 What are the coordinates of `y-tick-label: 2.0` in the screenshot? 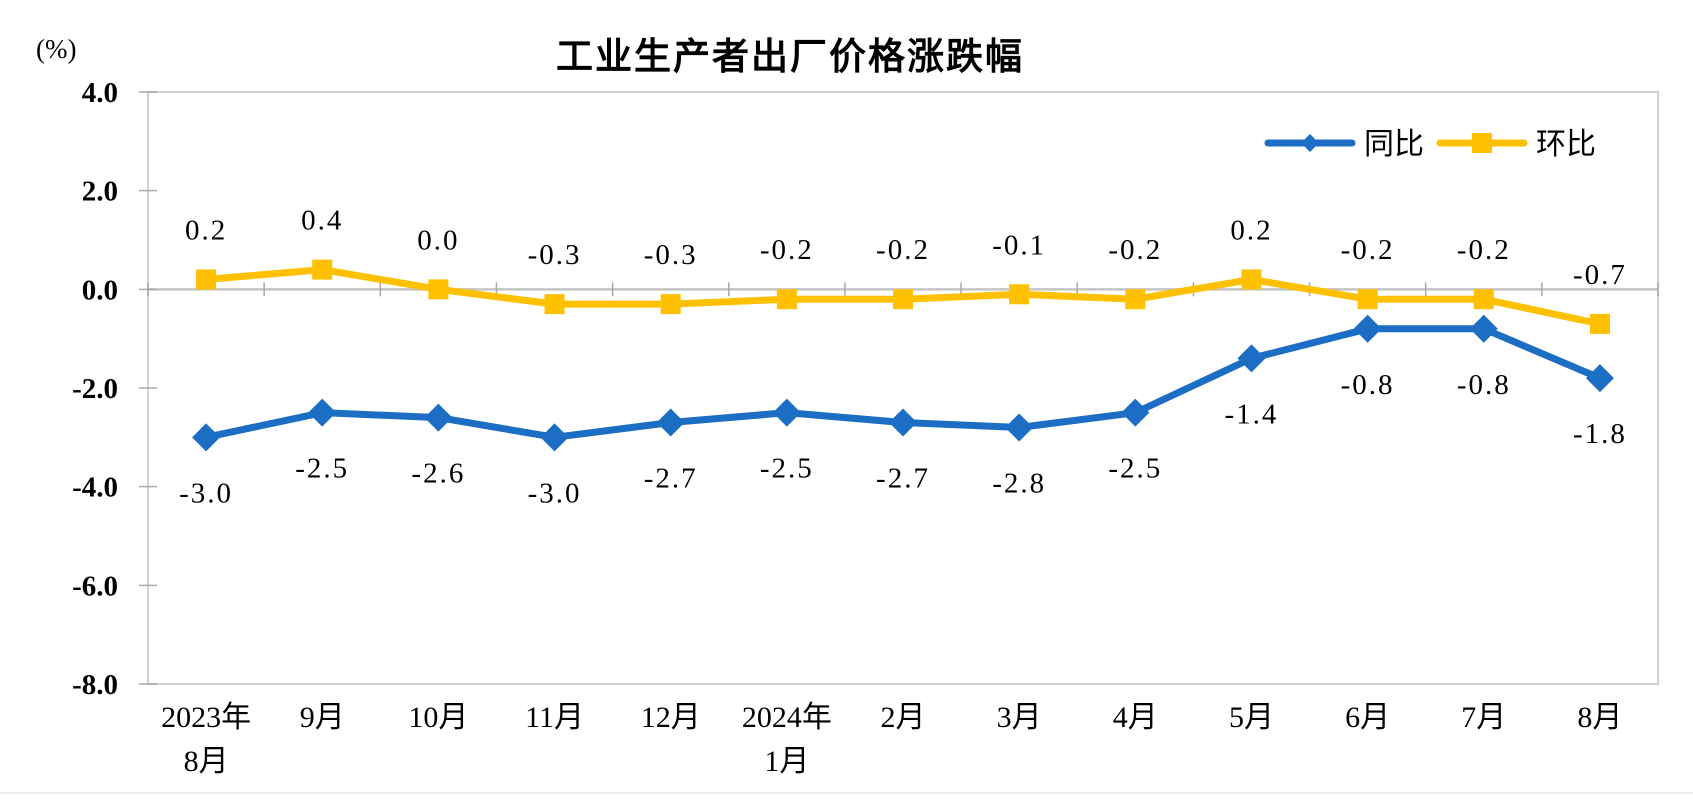 It's located at (100, 192).